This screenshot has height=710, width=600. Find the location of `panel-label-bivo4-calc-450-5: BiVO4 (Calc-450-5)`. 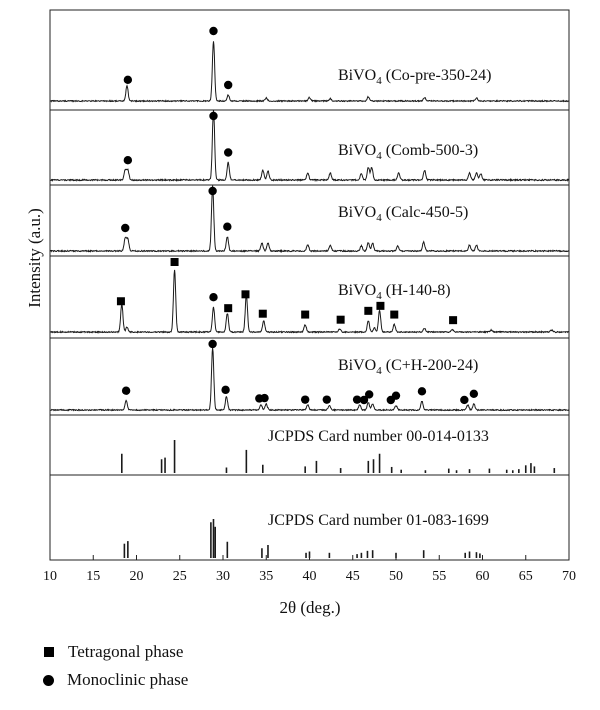

panel-label-bivo4-calc-450-5: BiVO4 (Calc-450-5) is located at coordinates (403, 214).